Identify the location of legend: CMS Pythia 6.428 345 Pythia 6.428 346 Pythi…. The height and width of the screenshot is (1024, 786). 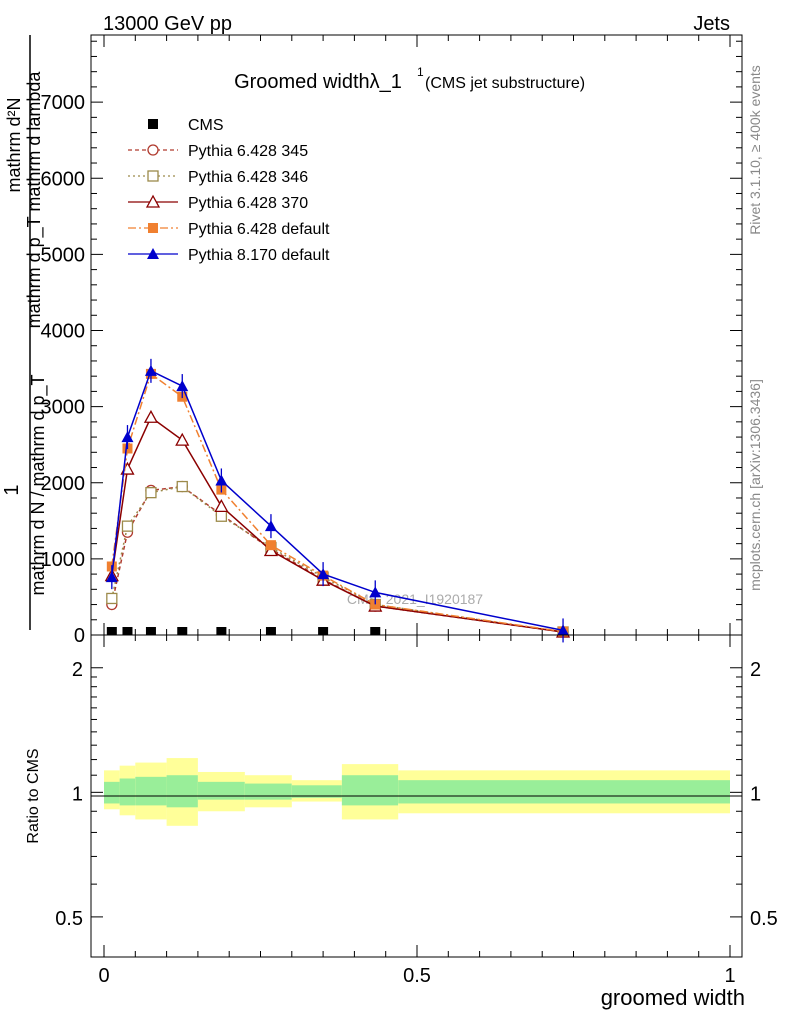
(229, 190).